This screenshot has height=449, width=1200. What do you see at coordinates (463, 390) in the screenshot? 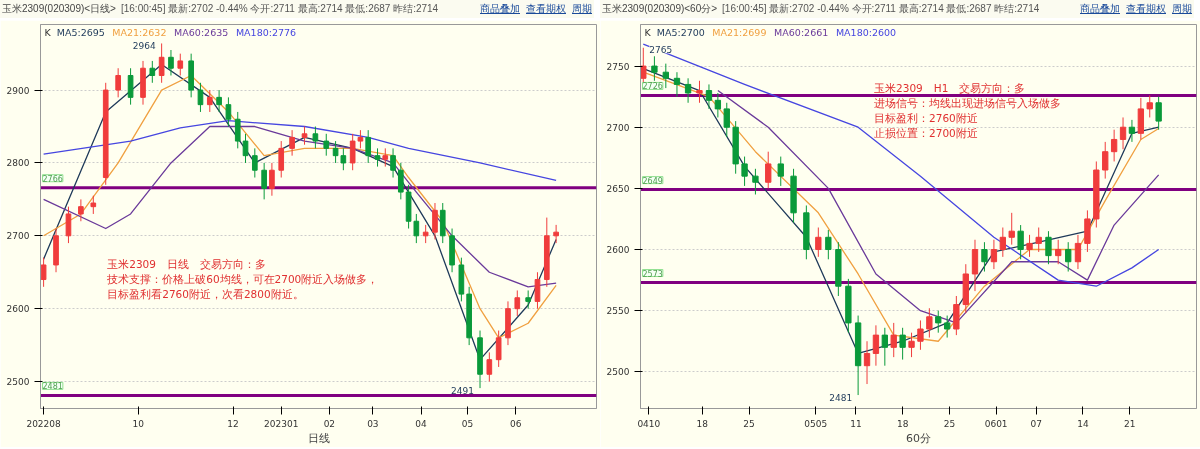
I see `annotation: 2491` at bounding box center [463, 390].